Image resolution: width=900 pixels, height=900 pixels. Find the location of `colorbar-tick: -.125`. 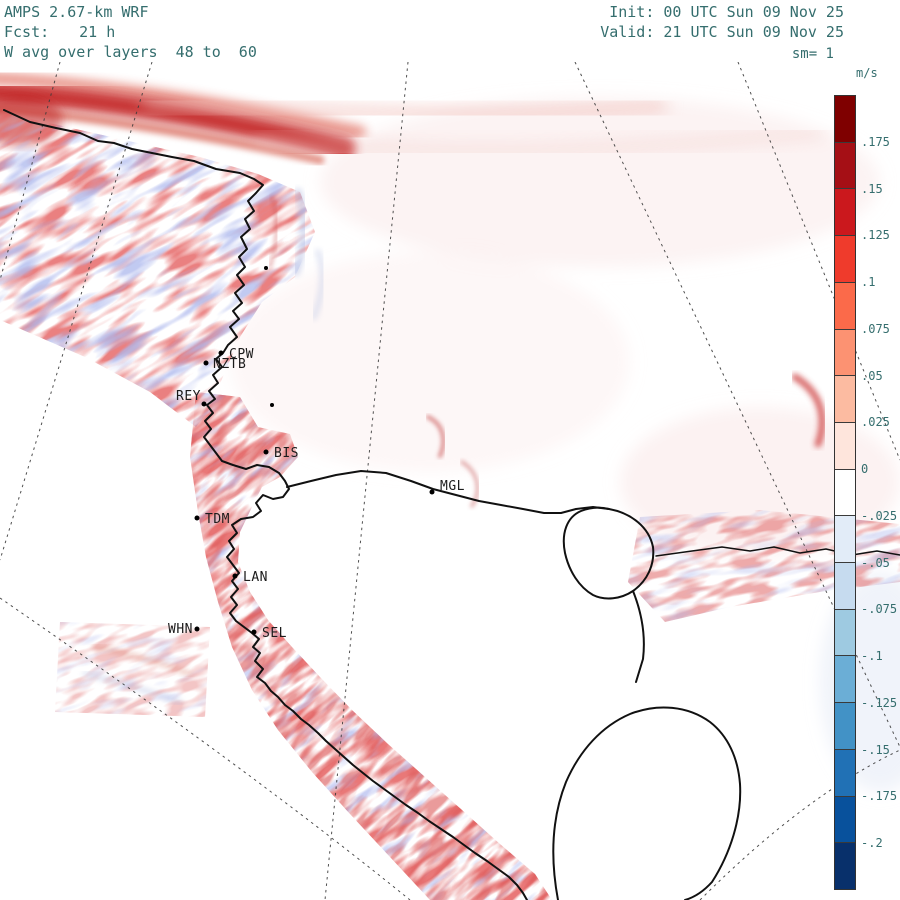

colorbar-tick: -.125 is located at coordinates (879, 702).